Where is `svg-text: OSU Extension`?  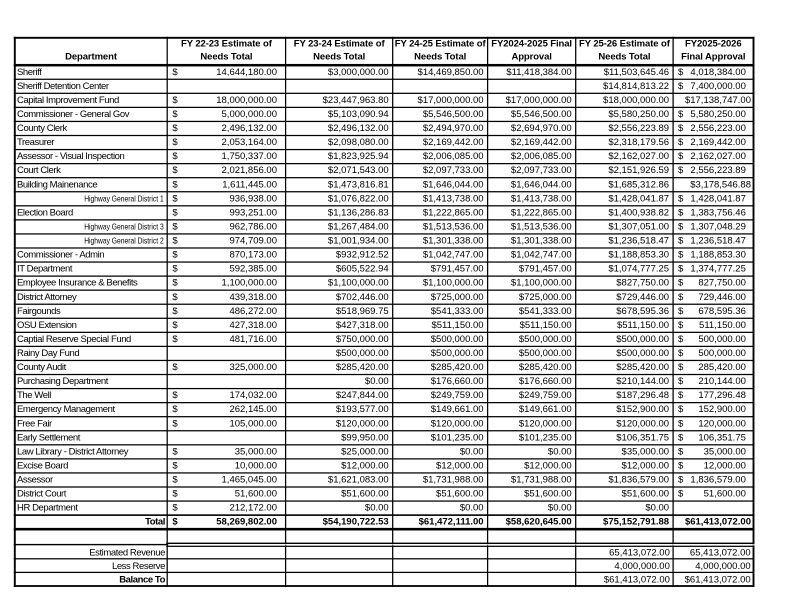
svg-text: OSU Extension is located at coordinates (47, 325).